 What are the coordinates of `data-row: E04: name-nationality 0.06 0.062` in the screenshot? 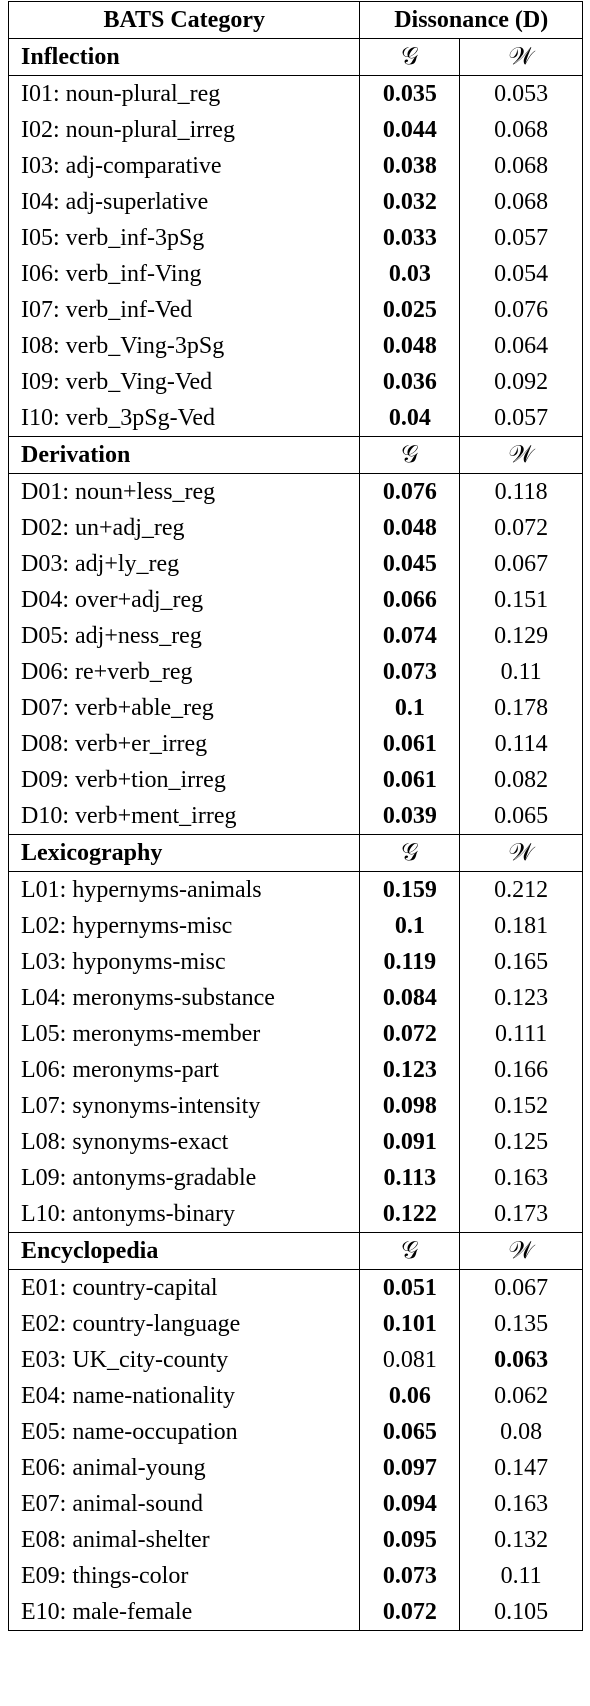 It's located at (295, 1396).